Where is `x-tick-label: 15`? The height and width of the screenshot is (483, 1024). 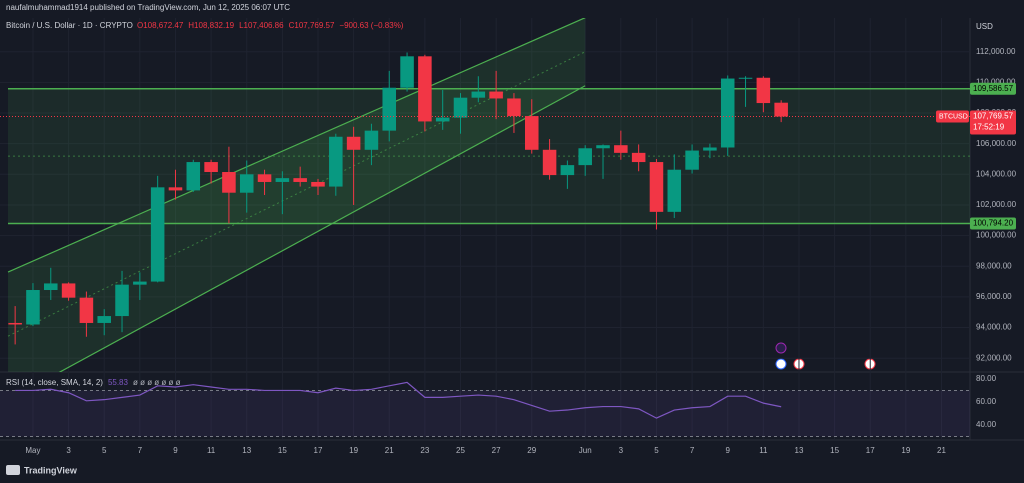
x-tick-label: 15 is located at coordinates (834, 450).